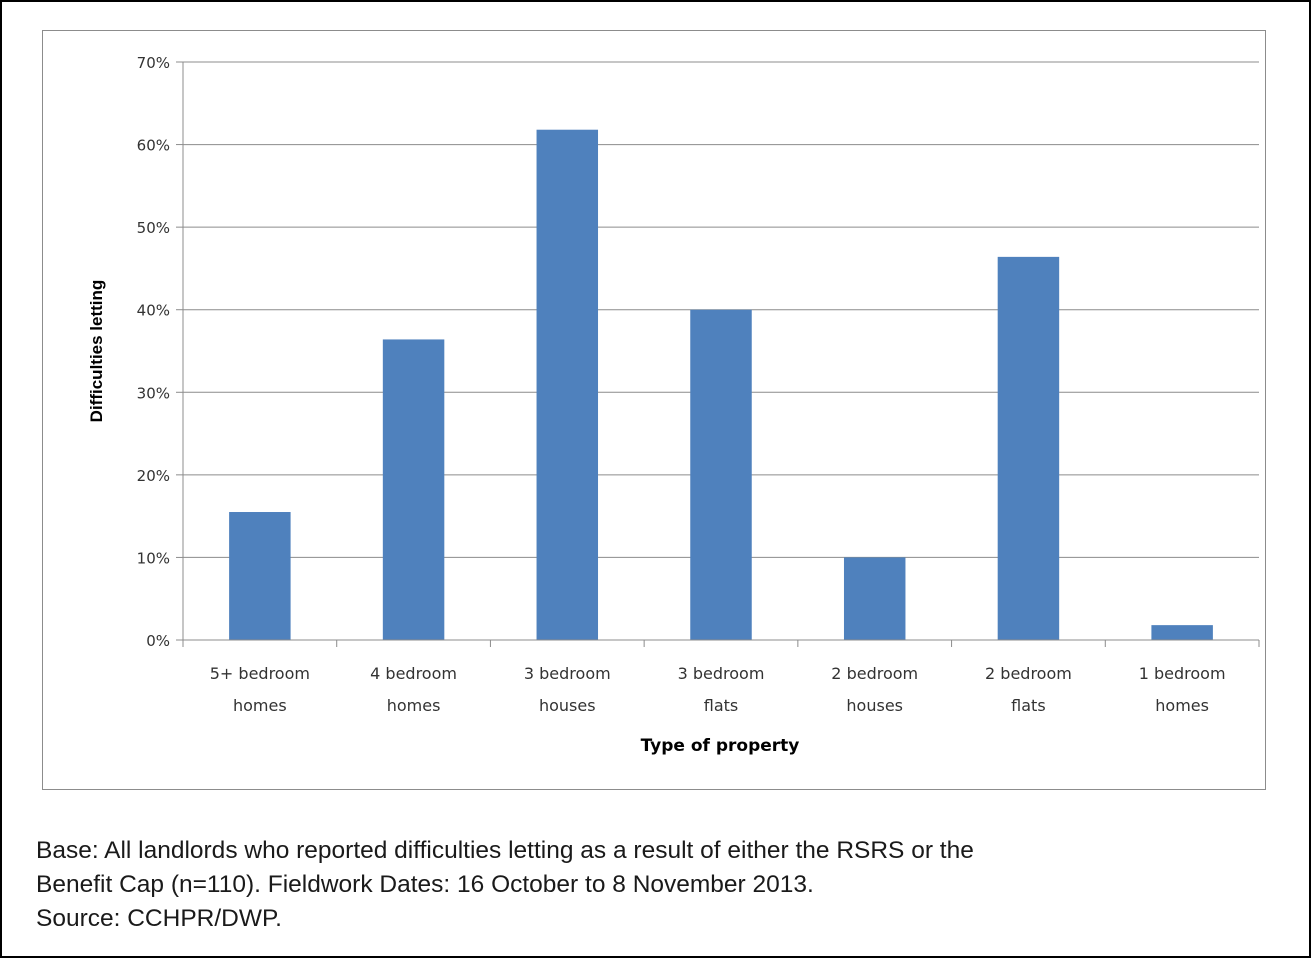 This screenshot has height=958, width=1311. Describe the element at coordinates (158, 641) in the screenshot. I see `y-tick-label-0: 0%` at that location.